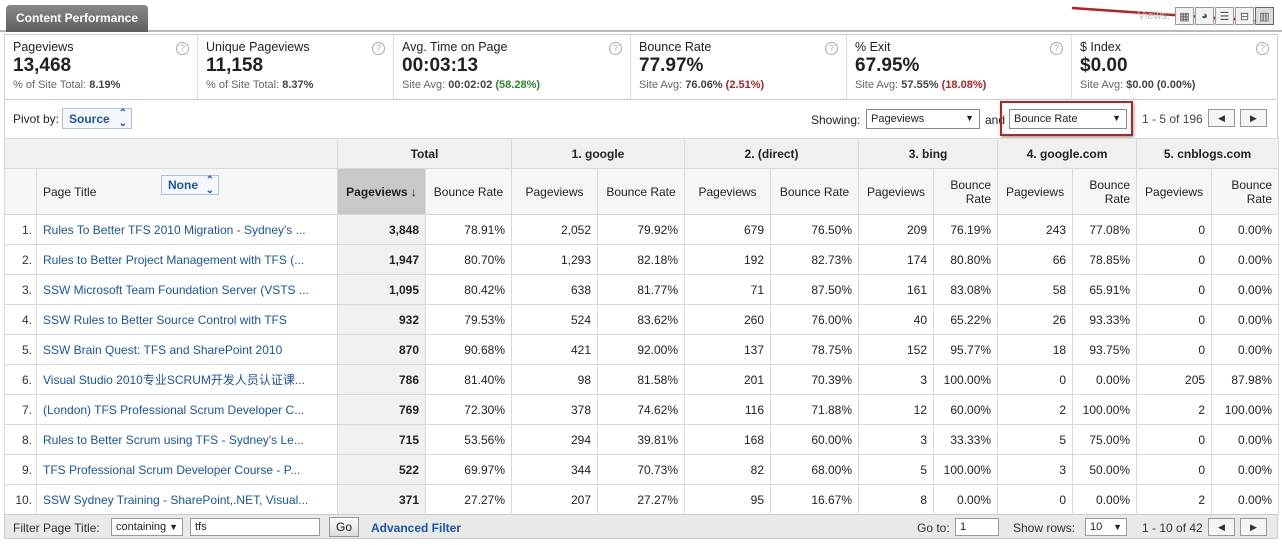 The height and width of the screenshot is (545, 1282). Describe the element at coordinates (1204, 16) in the screenshot. I see `pie-view-icon: ◕` at that location.